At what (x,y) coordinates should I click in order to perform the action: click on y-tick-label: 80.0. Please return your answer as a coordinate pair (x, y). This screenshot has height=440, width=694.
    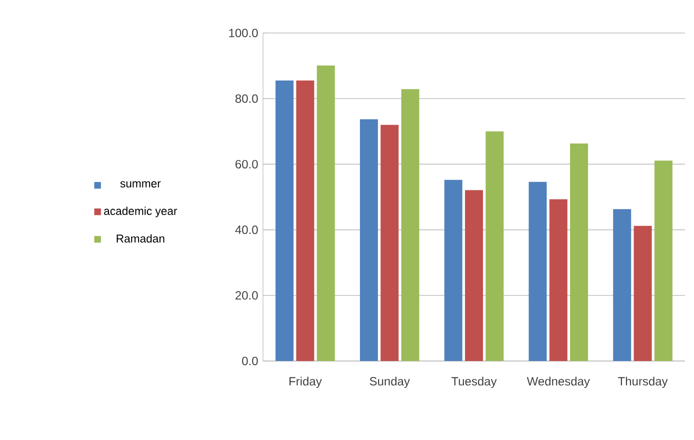
    Looking at the image, I should click on (246, 98).